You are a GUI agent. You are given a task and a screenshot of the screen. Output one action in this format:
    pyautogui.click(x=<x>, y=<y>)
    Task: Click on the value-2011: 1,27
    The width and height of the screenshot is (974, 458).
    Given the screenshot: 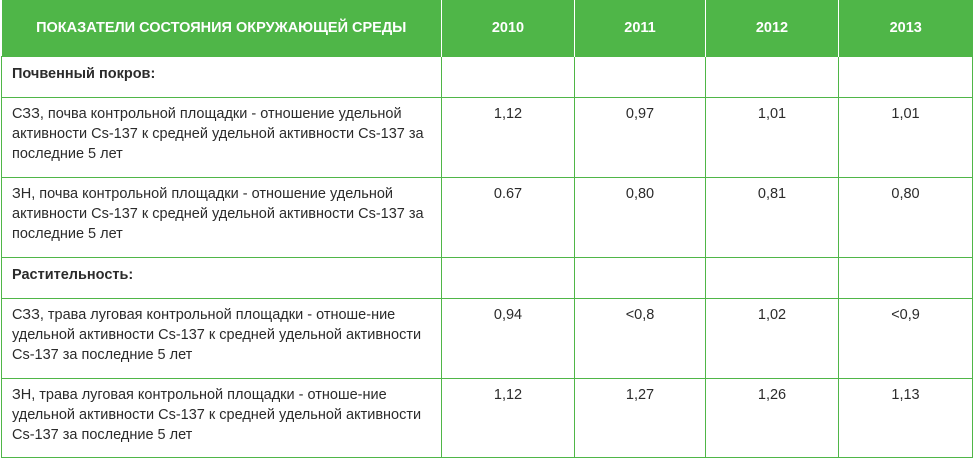 What is the action you would take?
    pyautogui.click(x=640, y=418)
    